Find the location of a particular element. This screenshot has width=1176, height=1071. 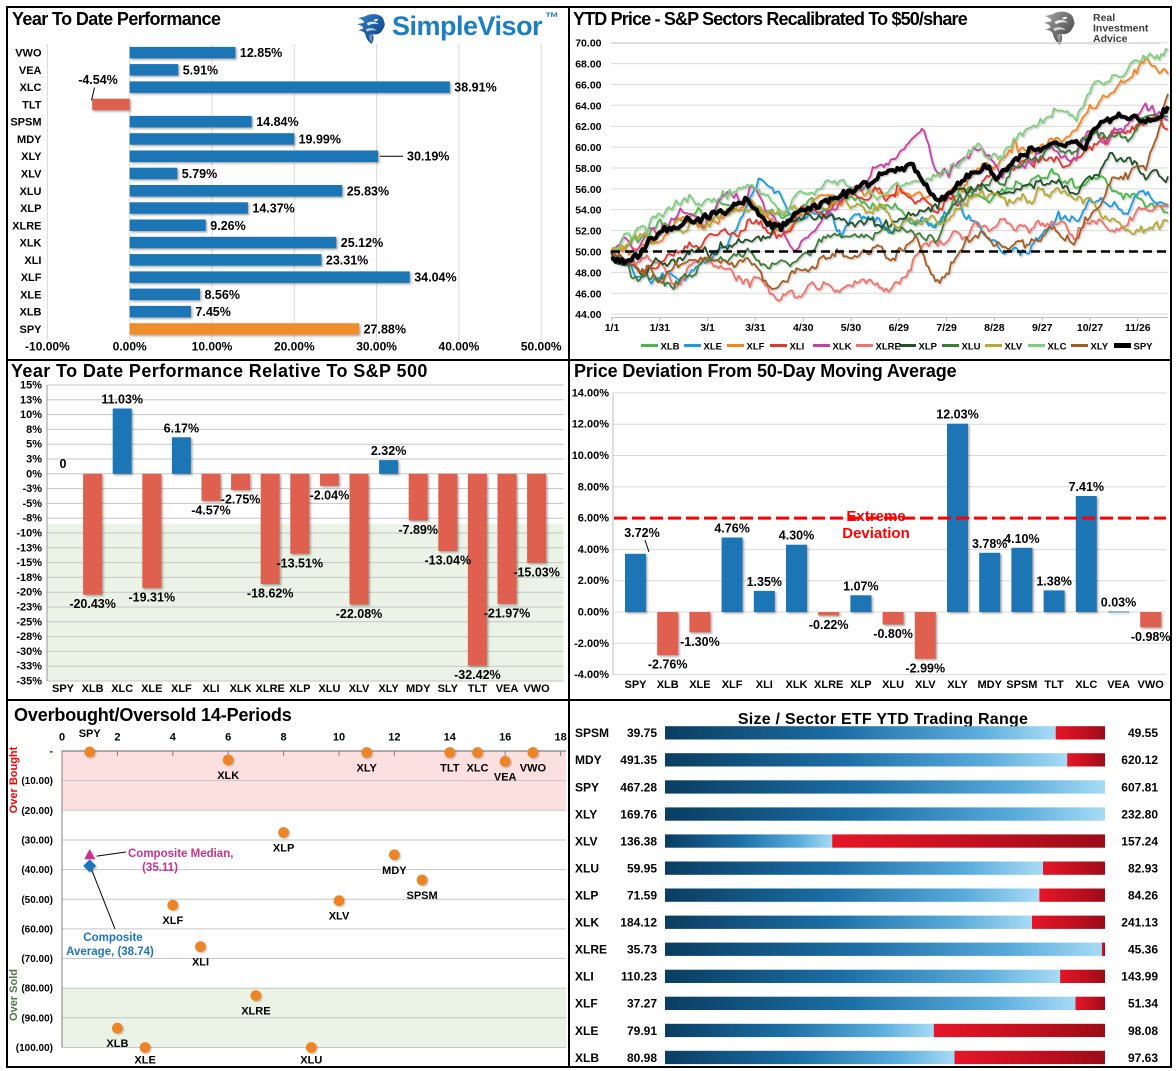

svg-text: 14 is located at coordinates (450, 738).